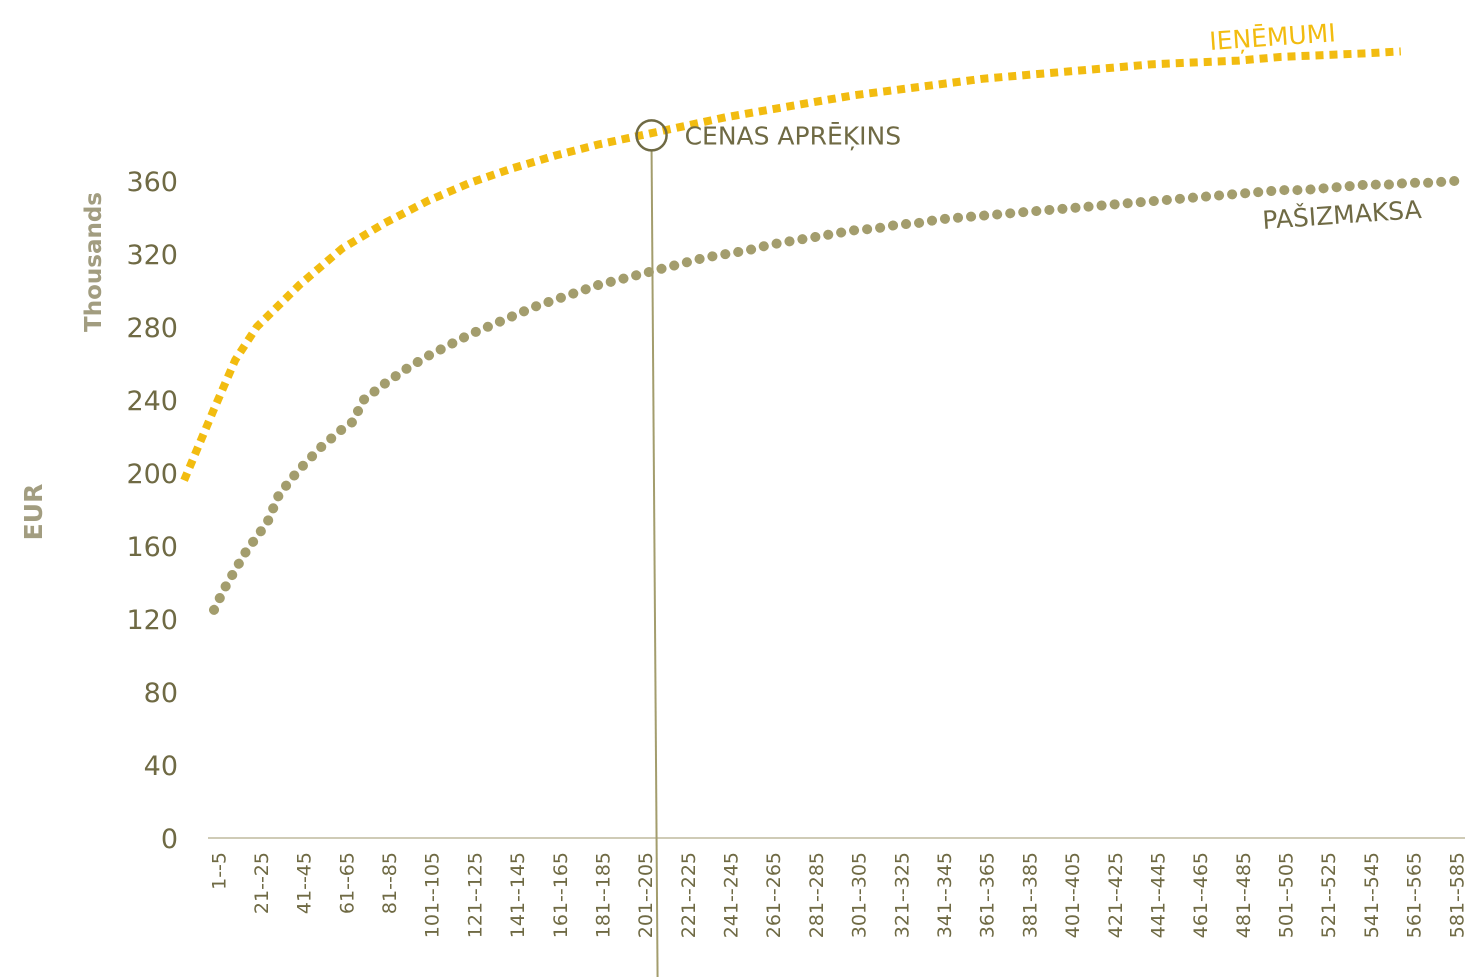 The image size is (1465, 977). I want to click on y-tick-label: 240, so click(152, 401).